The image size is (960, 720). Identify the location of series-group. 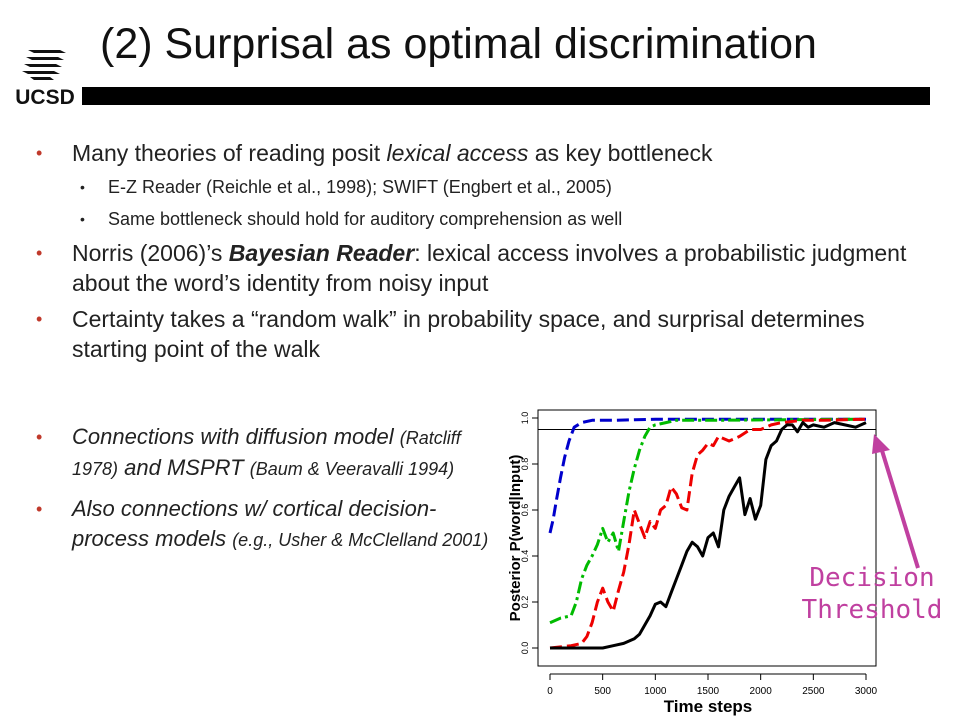
(707, 533).